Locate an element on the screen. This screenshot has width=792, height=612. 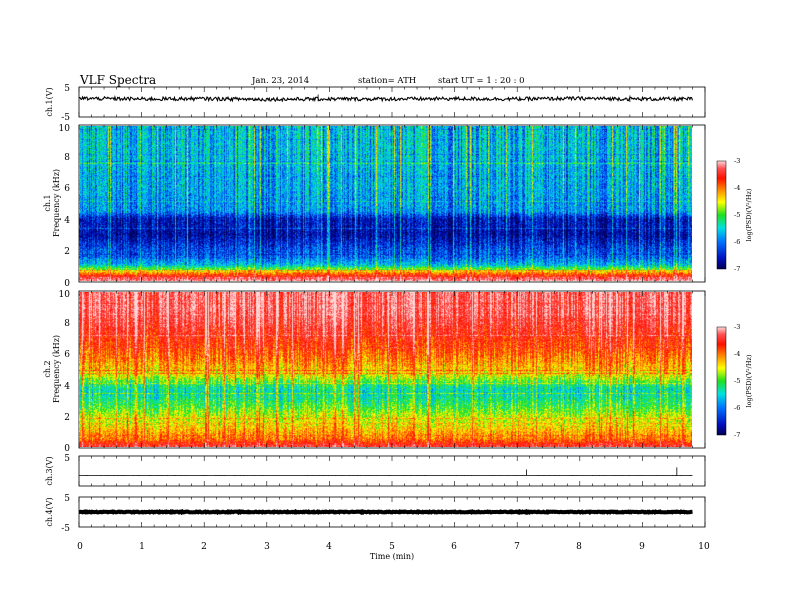
ch2-spectrogram-ylabel-channel: ch.2 is located at coordinates (47, 368).